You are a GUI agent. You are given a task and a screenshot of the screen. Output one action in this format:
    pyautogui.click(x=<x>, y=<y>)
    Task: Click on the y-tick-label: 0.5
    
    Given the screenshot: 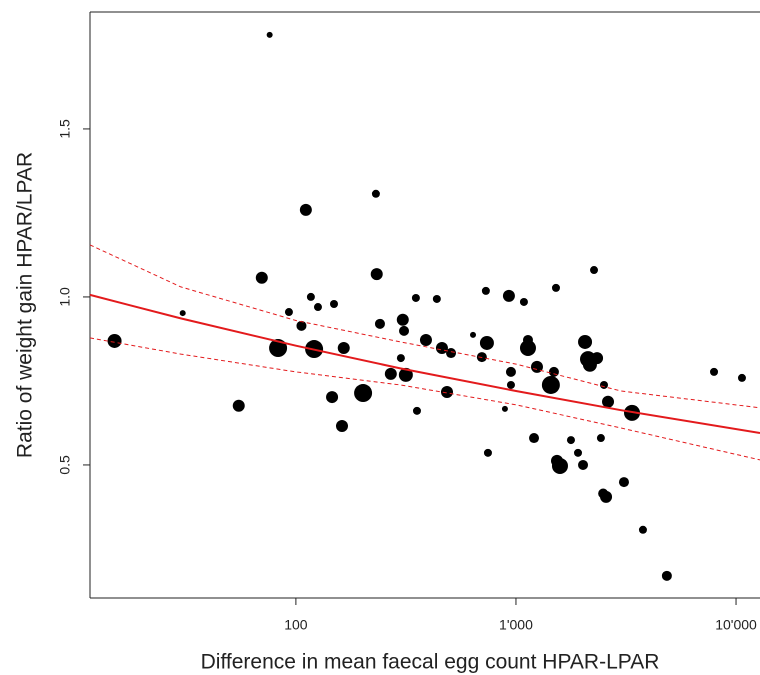 What is the action you would take?
    pyautogui.click(x=65, y=465)
    